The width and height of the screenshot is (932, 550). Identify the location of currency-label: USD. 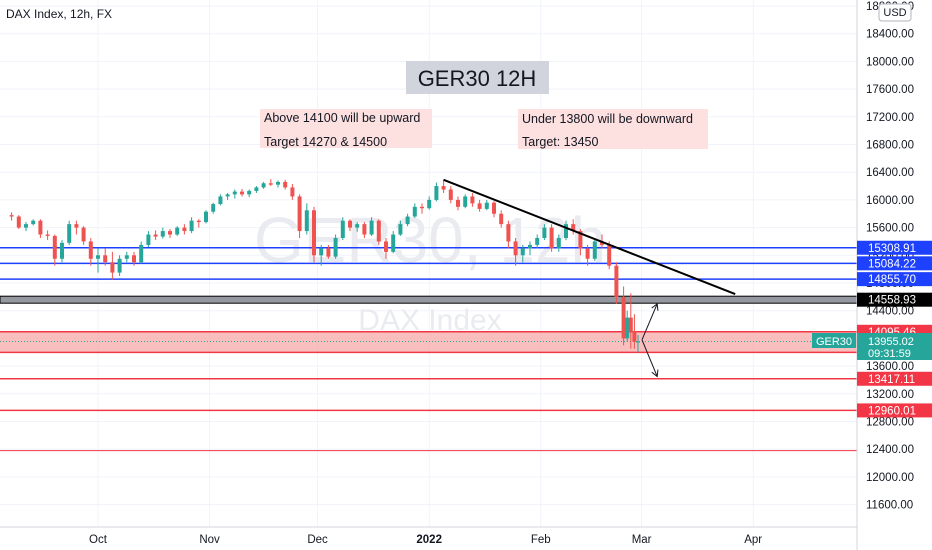
(894, 13).